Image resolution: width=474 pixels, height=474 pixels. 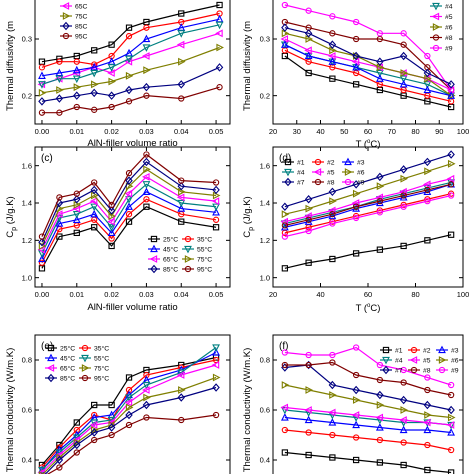 What do you see at coordinates (111, 131) in the screenshot?
I see `x-tick-label: 0.02` at bounding box center [111, 131].